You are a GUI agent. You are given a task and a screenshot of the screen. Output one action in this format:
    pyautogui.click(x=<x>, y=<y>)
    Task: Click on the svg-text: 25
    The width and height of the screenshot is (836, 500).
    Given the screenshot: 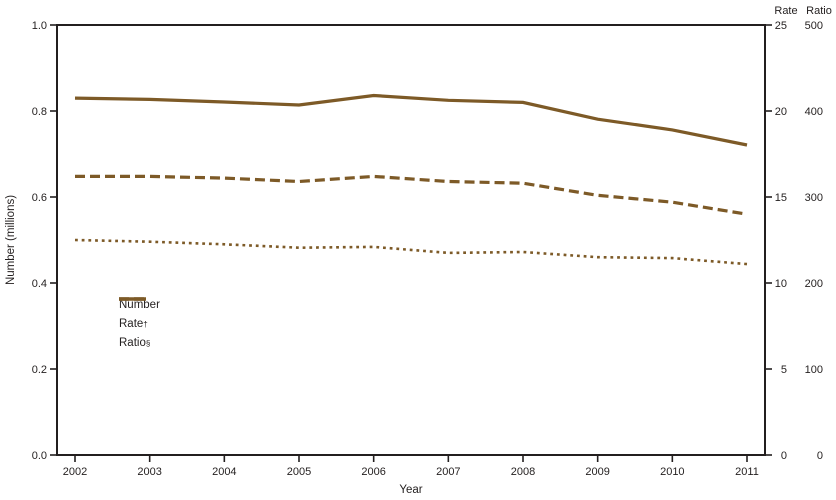 What is the action you would take?
    pyautogui.click(x=781, y=26)
    